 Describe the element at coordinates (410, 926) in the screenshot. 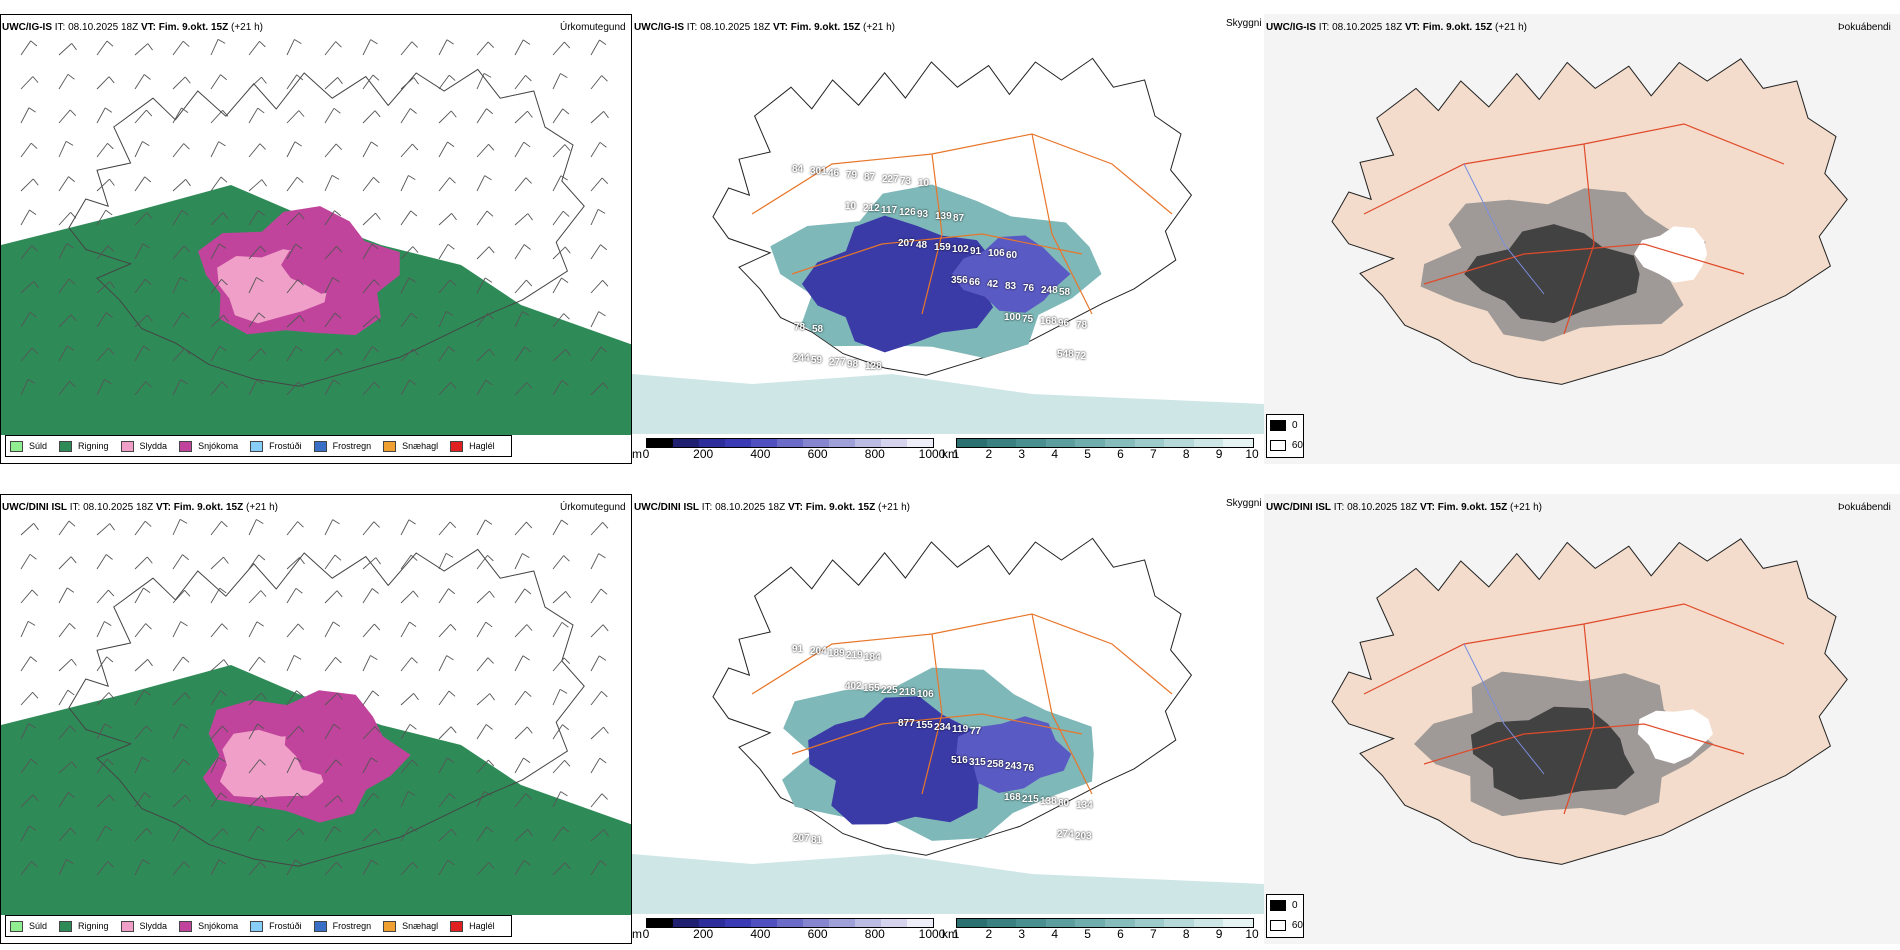

I see `legend-item: Snæhagl` at that location.